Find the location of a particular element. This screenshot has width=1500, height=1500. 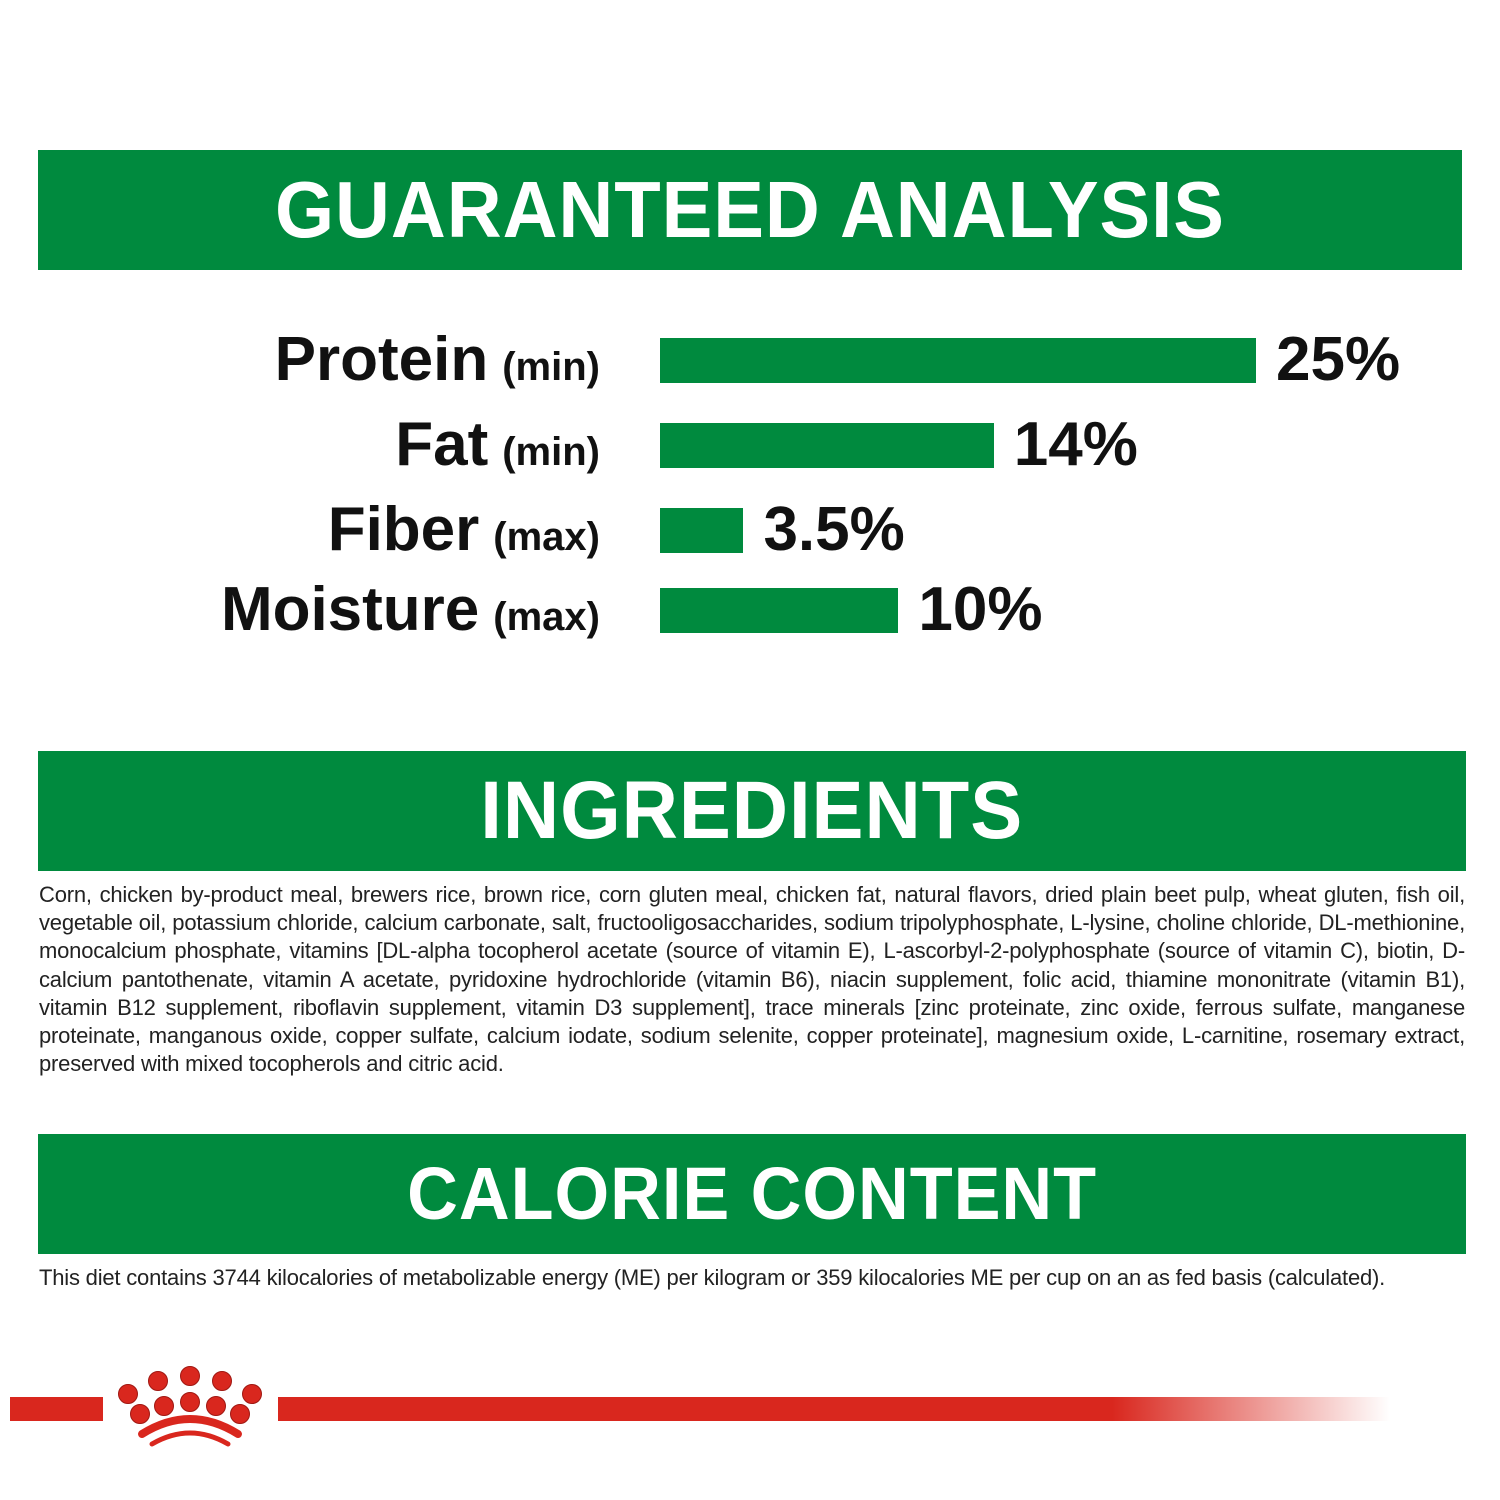

analysis-row-fiber: Fiber (max) 3.5% is located at coordinates (750, 530).